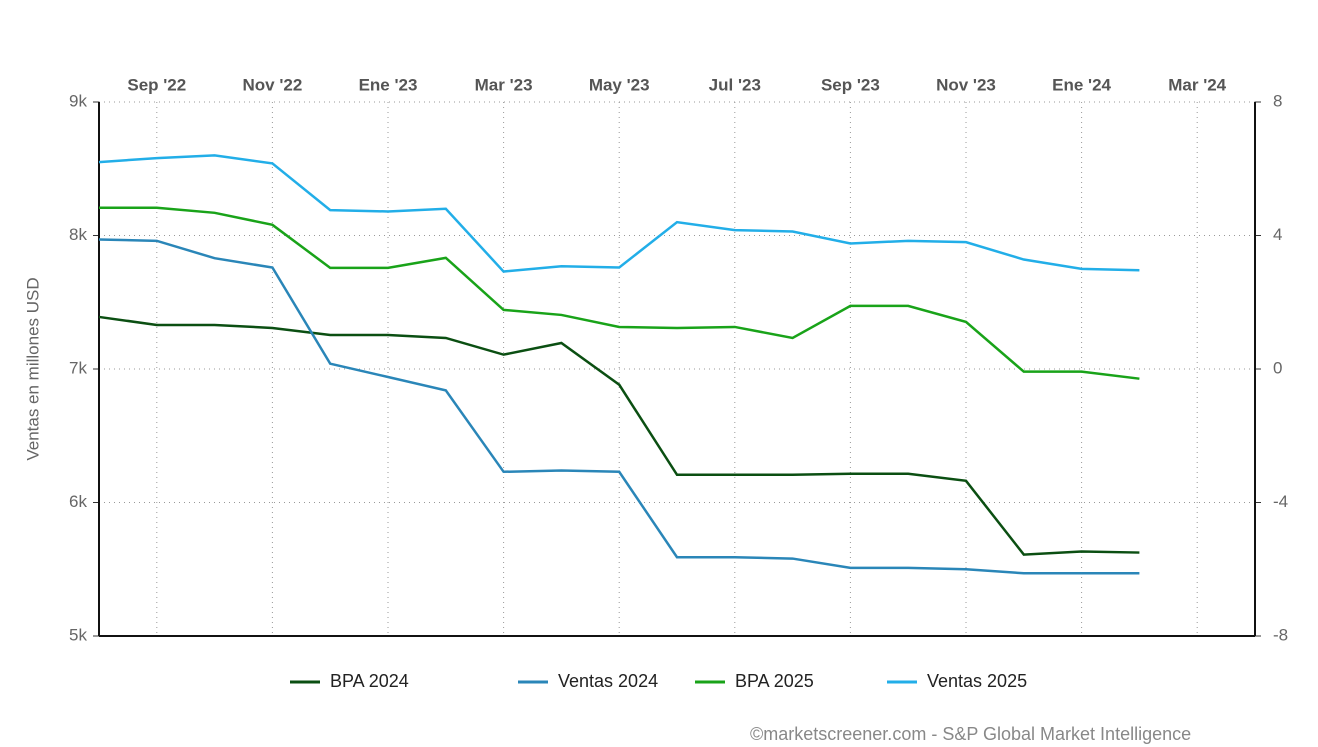 The image size is (1318, 747). What do you see at coordinates (156, 84) in the screenshot?
I see `x-tick-label: Sep '22` at bounding box center [156, 84].